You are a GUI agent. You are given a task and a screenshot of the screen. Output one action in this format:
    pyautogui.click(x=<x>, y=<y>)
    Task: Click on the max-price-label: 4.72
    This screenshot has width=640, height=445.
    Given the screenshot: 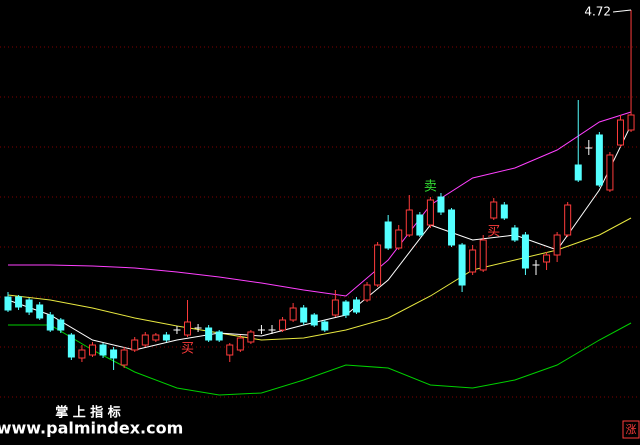 What is the action you would take?
    pyautogui.click(x=597, y=12)
    